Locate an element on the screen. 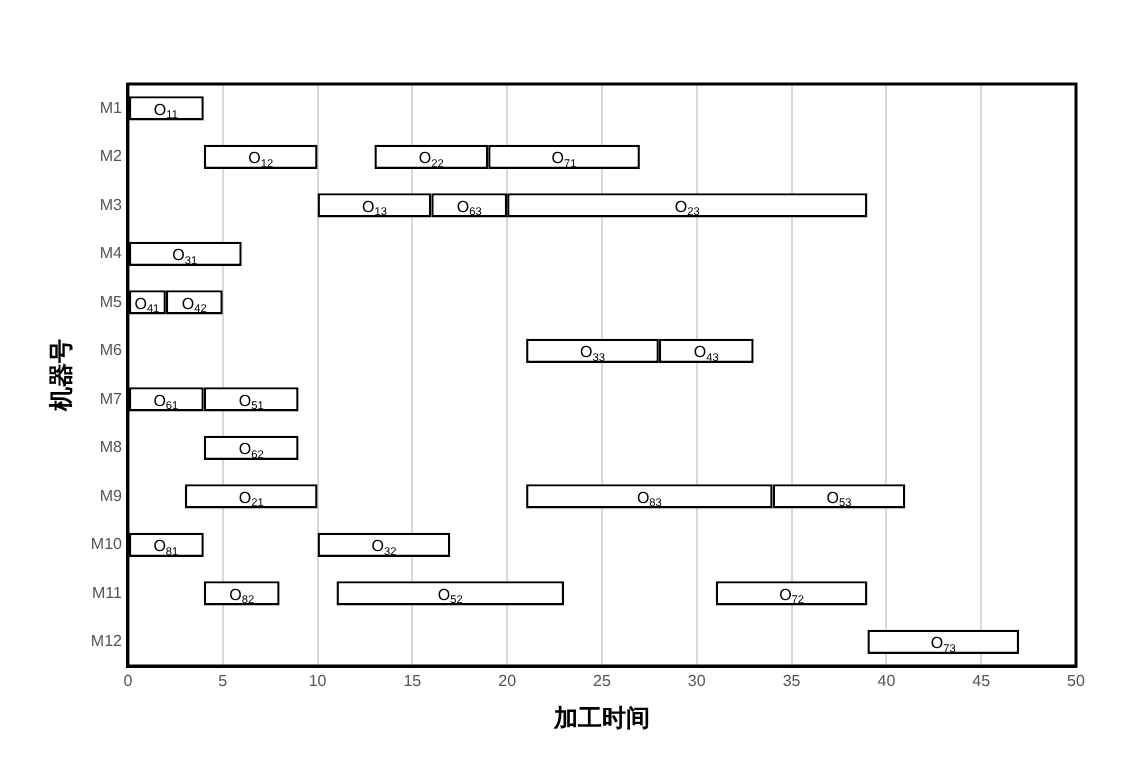 Image resolution: width=1144 pixels, height=762 pixels. x-tick-label: 50 is located at coordinates (1076, 681).